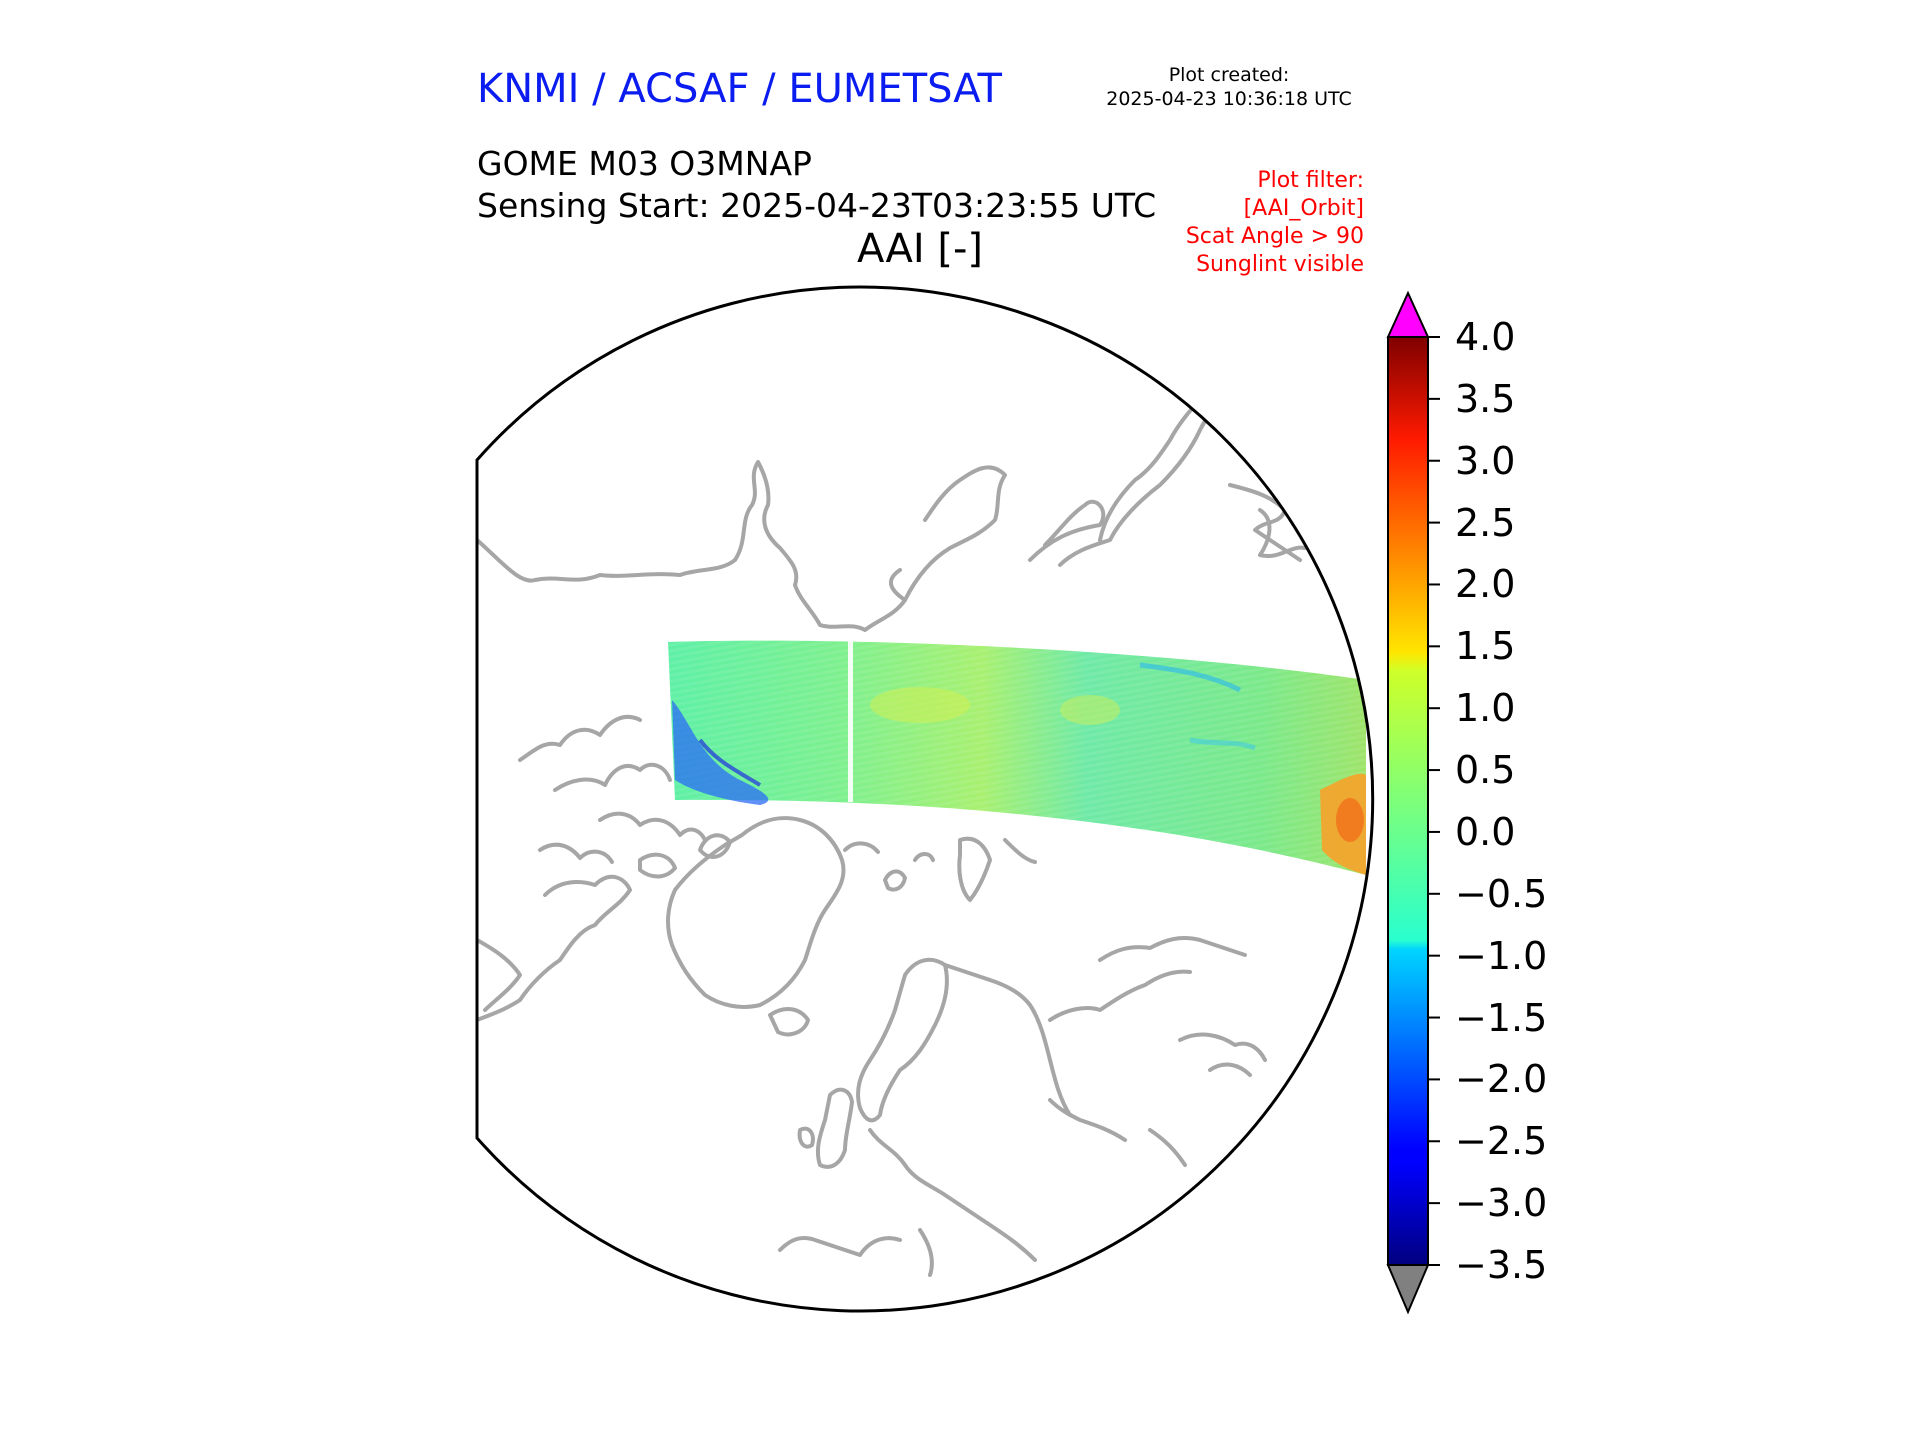 The image size is (1920, 1440). Describe the element at coordinates (789, 1022) in the screenshot. I see `iceland` at that location.